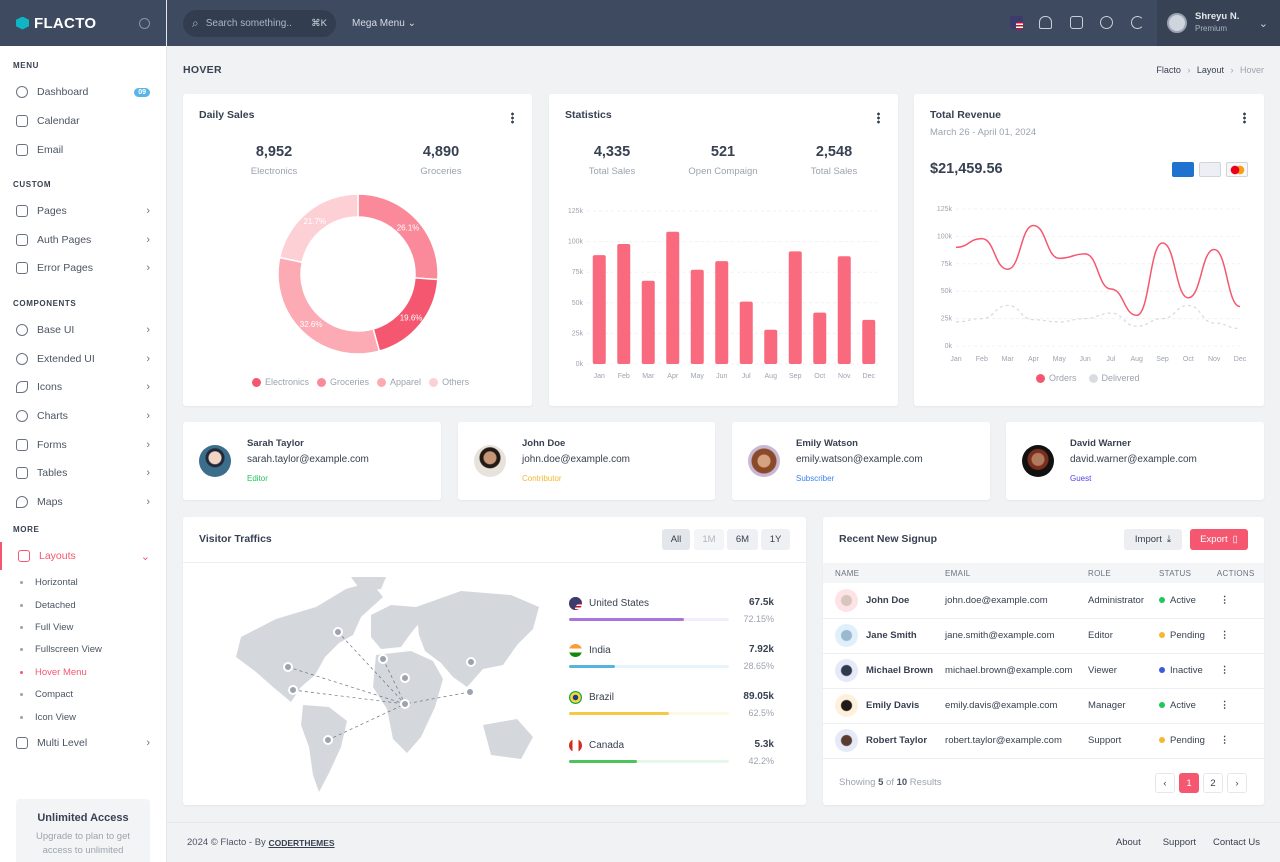 Image resolution: width=1280 pixels, height=862 pixels. I want to click on sidebar-item-maps: Maps ›, so click(83, 502).